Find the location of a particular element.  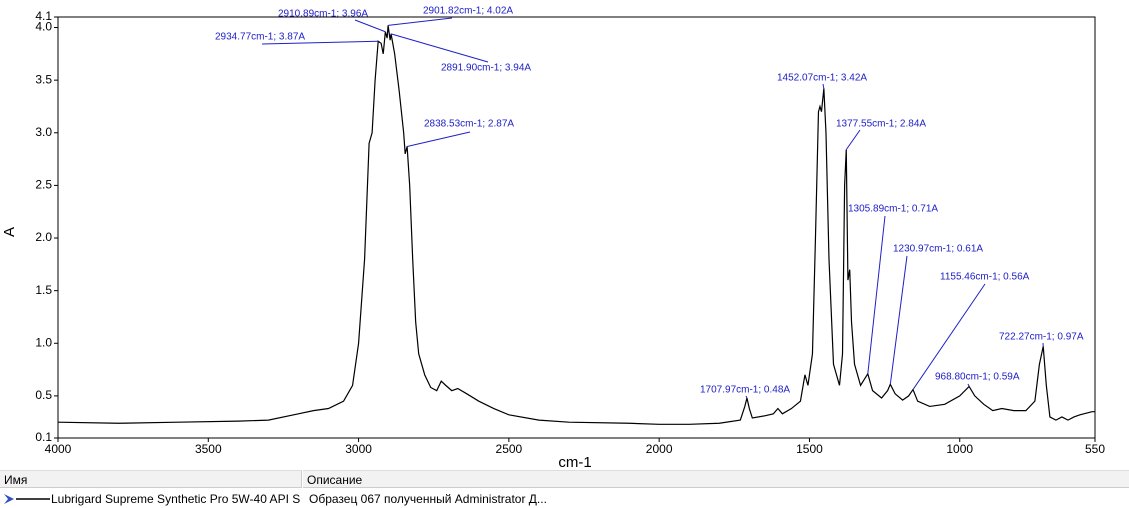

column-header: Описание is located at coordinates (716, 479).